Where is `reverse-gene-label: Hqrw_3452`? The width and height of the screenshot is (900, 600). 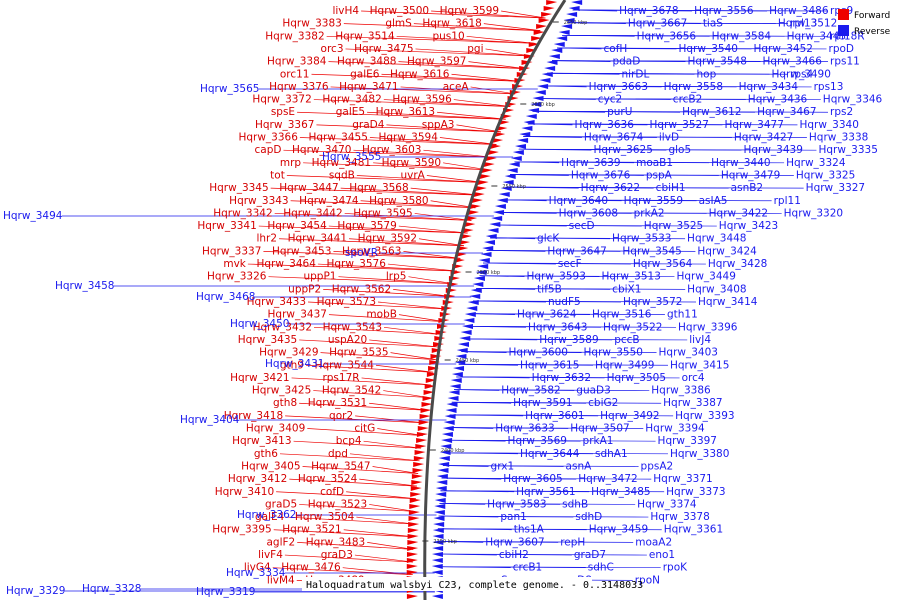
reverse-gene-label: Hqrw_3452 is located at coordinates (783, 49).